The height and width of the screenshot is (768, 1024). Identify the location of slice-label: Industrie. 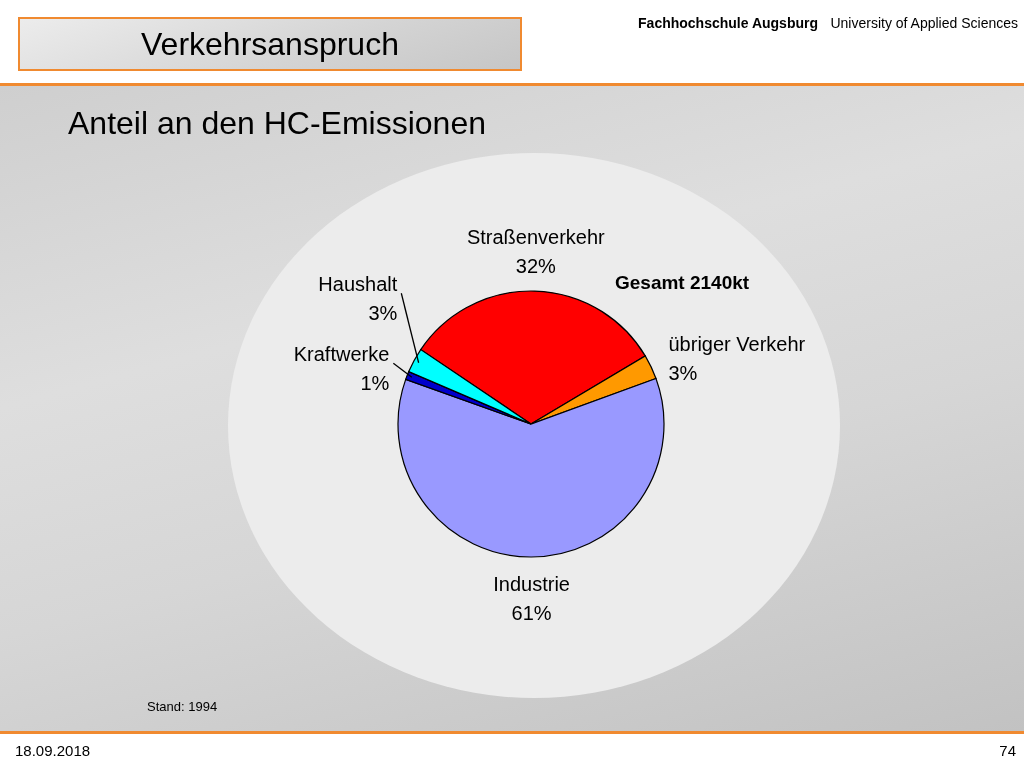
(531, 584).